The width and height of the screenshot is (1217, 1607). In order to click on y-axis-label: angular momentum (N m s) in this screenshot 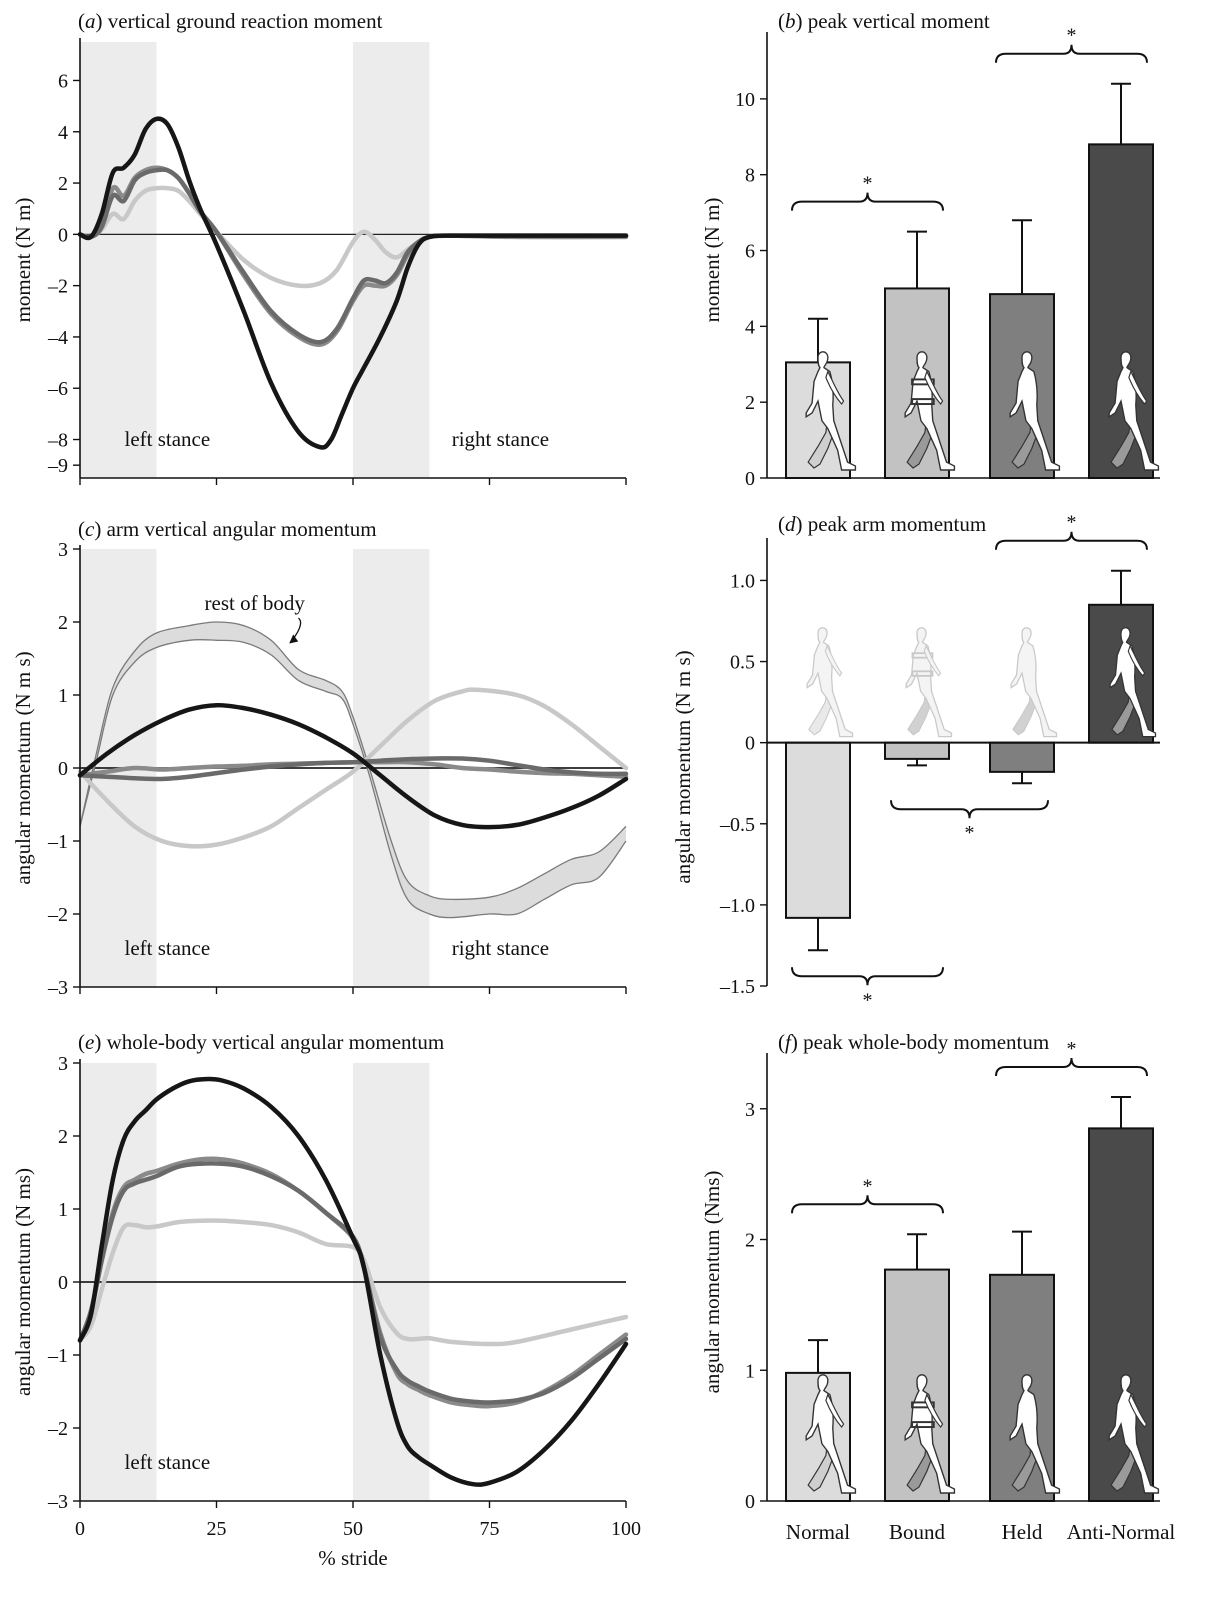, I will do `click(23, 767)`.